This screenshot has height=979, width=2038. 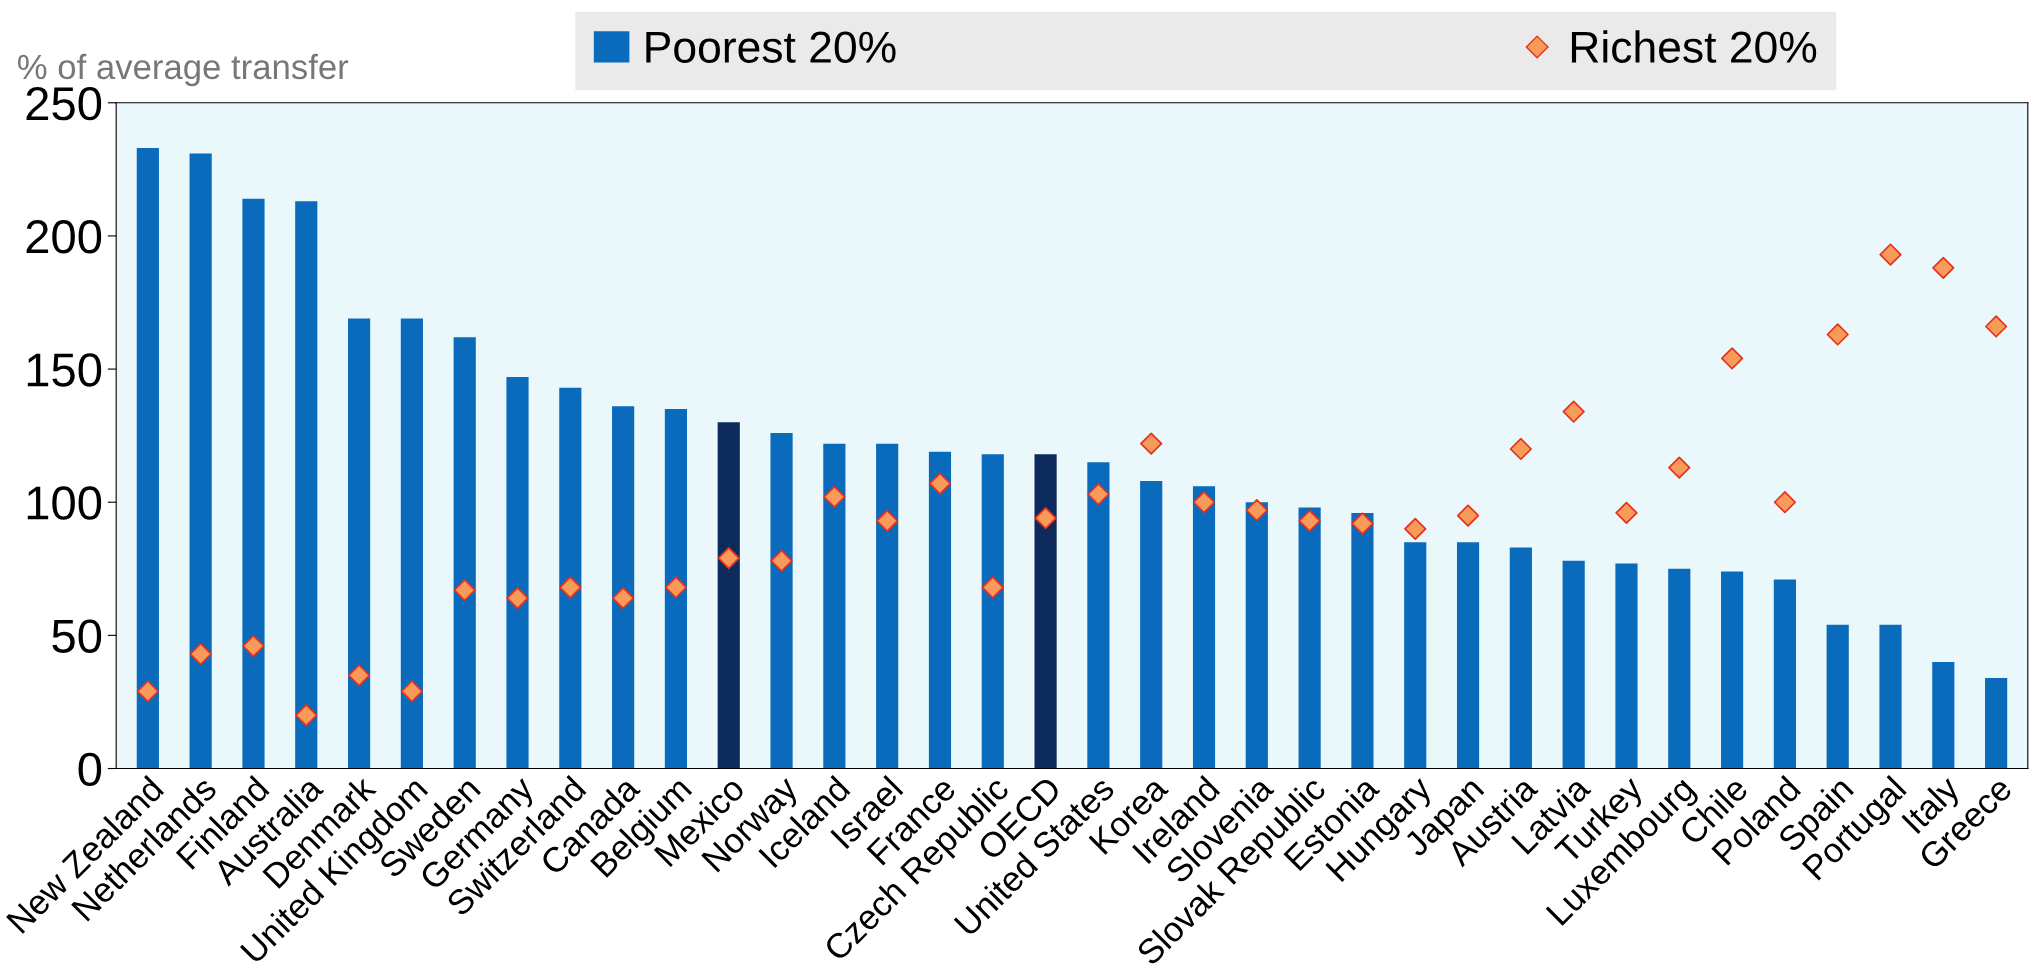 What do you see at coordinates (64, 103) in the screenshot?
I see `y-tick-label: 250` at bounding box center [64, 103].